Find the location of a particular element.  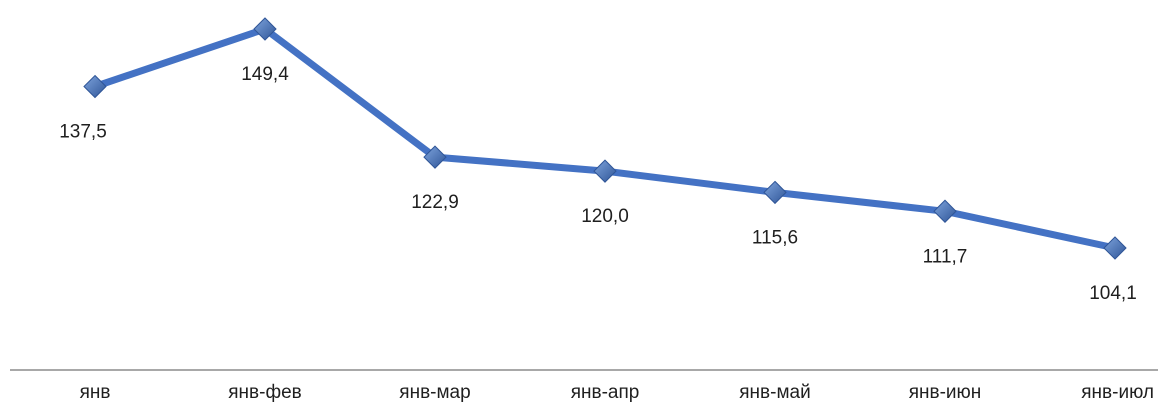

data-label: 137,5 is located at coordinates (83, 132).